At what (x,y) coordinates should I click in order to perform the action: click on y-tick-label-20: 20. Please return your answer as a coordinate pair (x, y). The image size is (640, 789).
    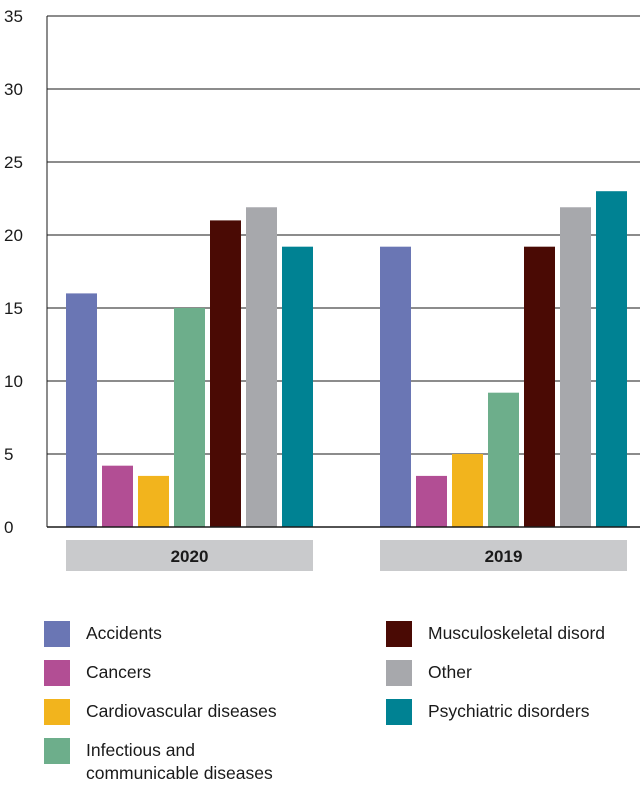
    Looking at the image, I should click on (13, 235).